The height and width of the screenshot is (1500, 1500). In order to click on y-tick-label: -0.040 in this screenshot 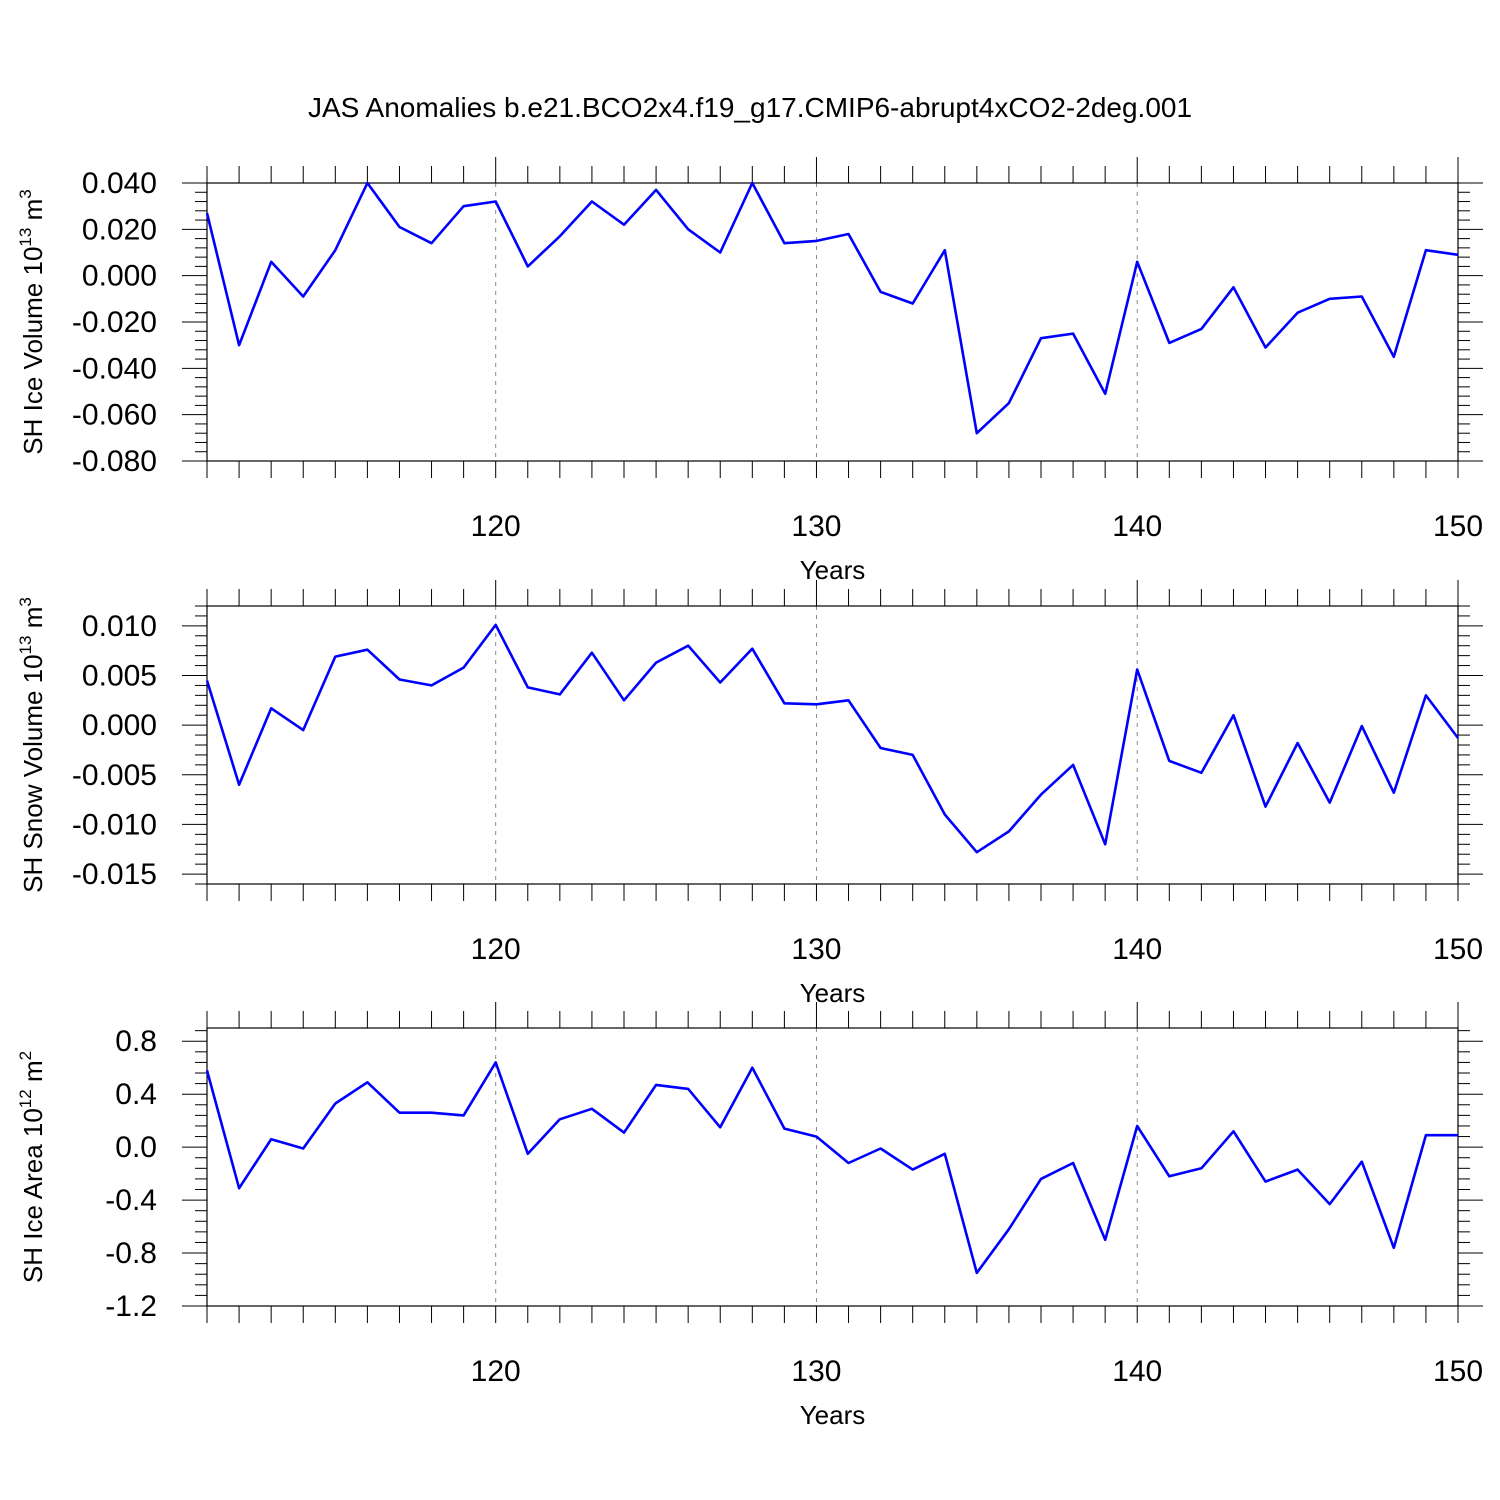, I will do `click(114, 368)`.